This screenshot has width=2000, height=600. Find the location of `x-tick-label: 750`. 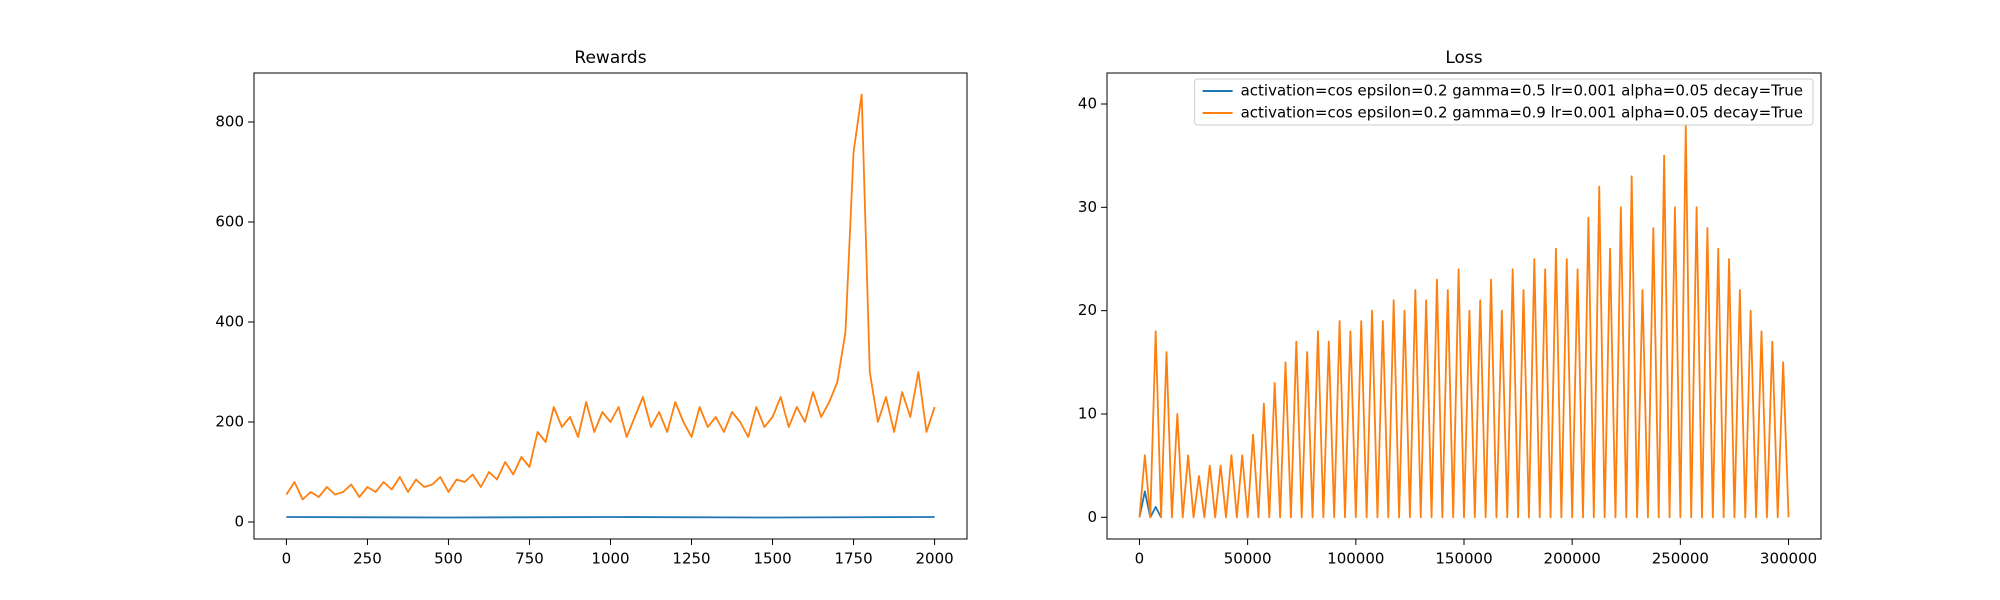

x-tick-label: 750 is located at coordinates (529, 559).